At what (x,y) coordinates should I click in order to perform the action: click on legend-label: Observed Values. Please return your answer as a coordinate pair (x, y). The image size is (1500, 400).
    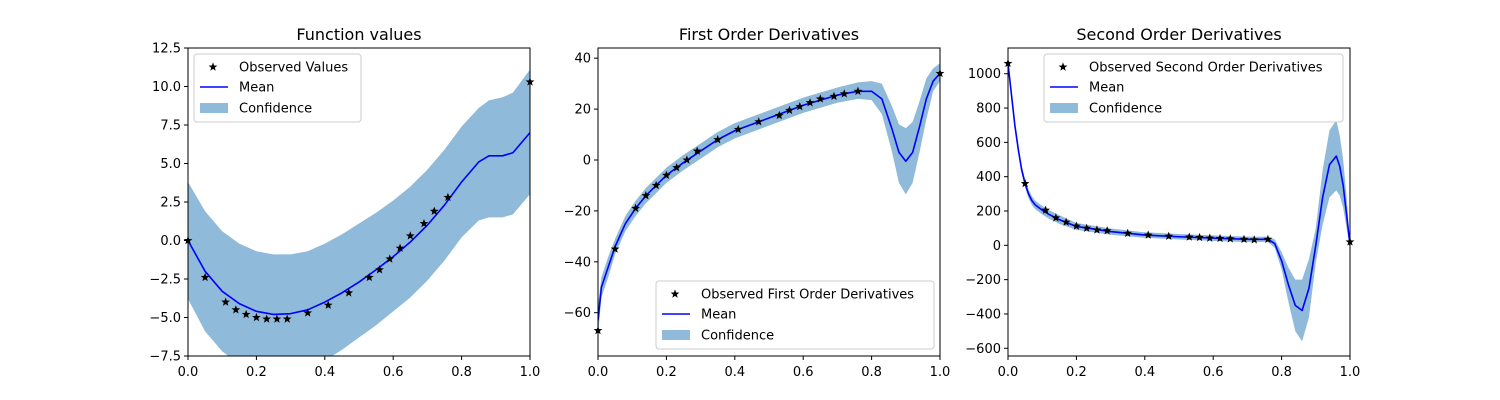
    Looking at the image, I should click on (293, 68).